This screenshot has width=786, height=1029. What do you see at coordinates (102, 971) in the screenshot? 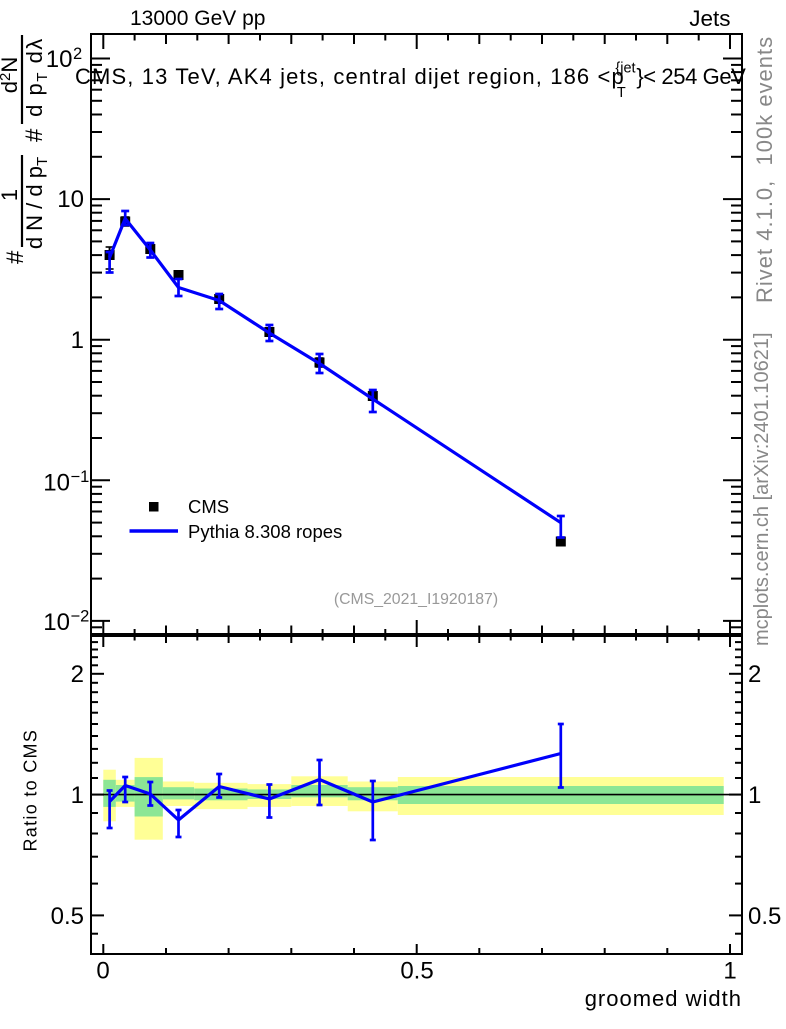
I see `svg-text: 0` at bounding box center [102, 971].